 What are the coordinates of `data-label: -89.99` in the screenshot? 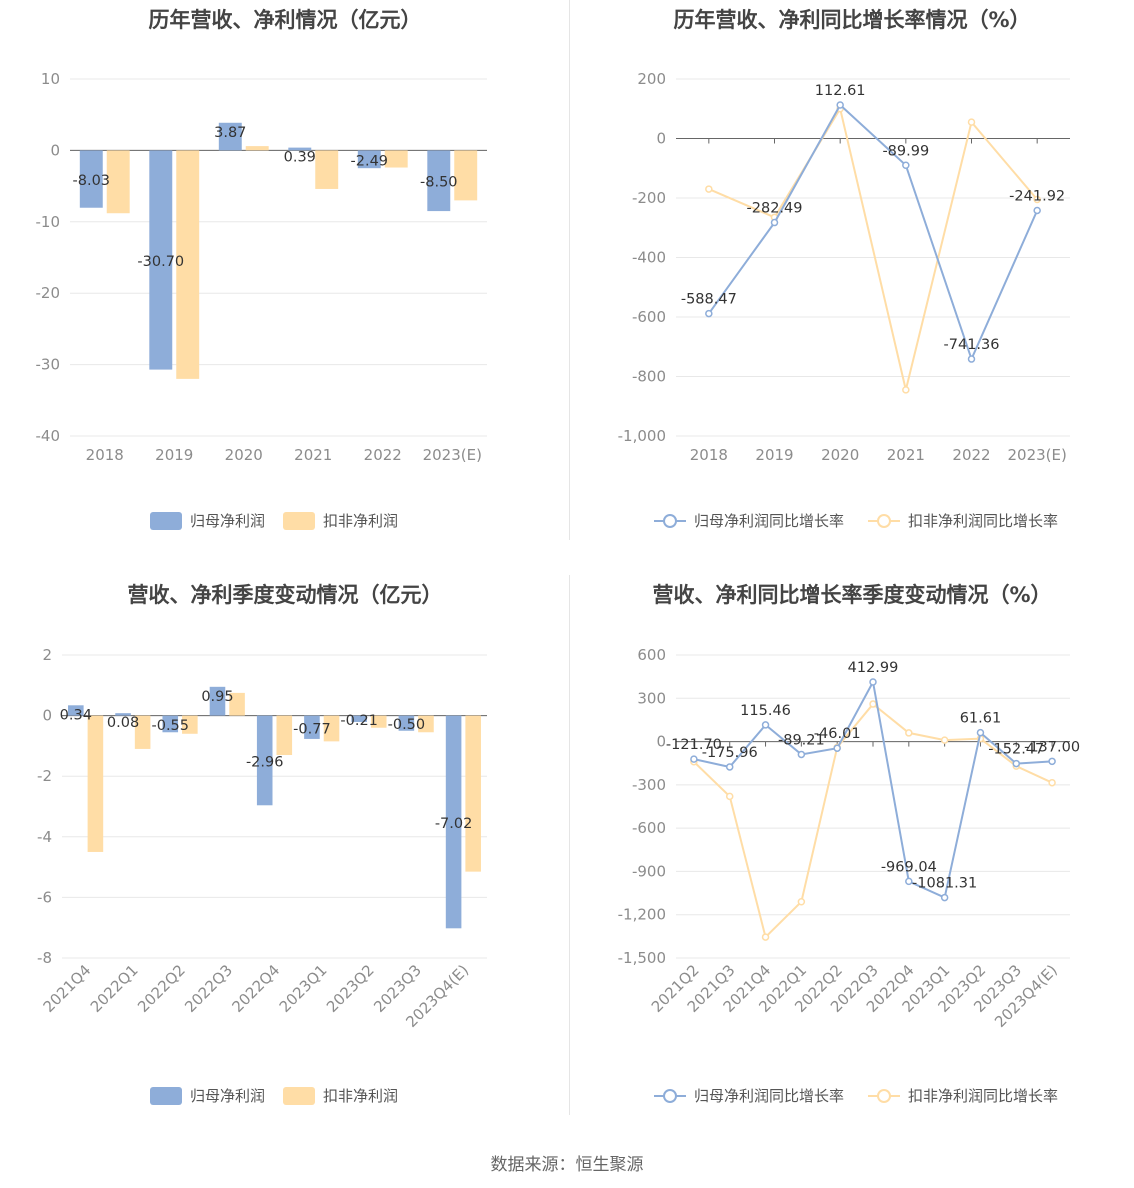 It's located at (905, 151).